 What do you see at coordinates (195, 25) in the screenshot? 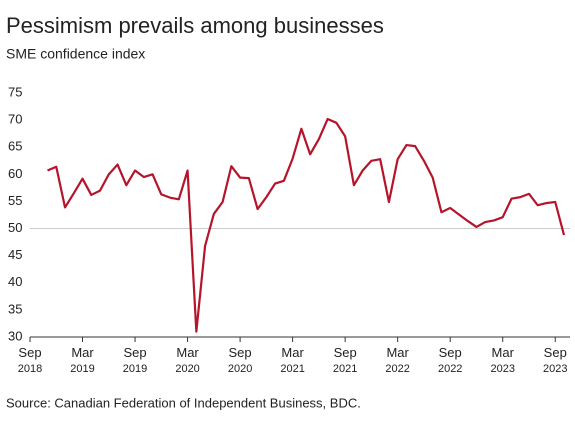
I see `chart-title: Pessimism prevails among businesses` at bounding box center [195, 25].